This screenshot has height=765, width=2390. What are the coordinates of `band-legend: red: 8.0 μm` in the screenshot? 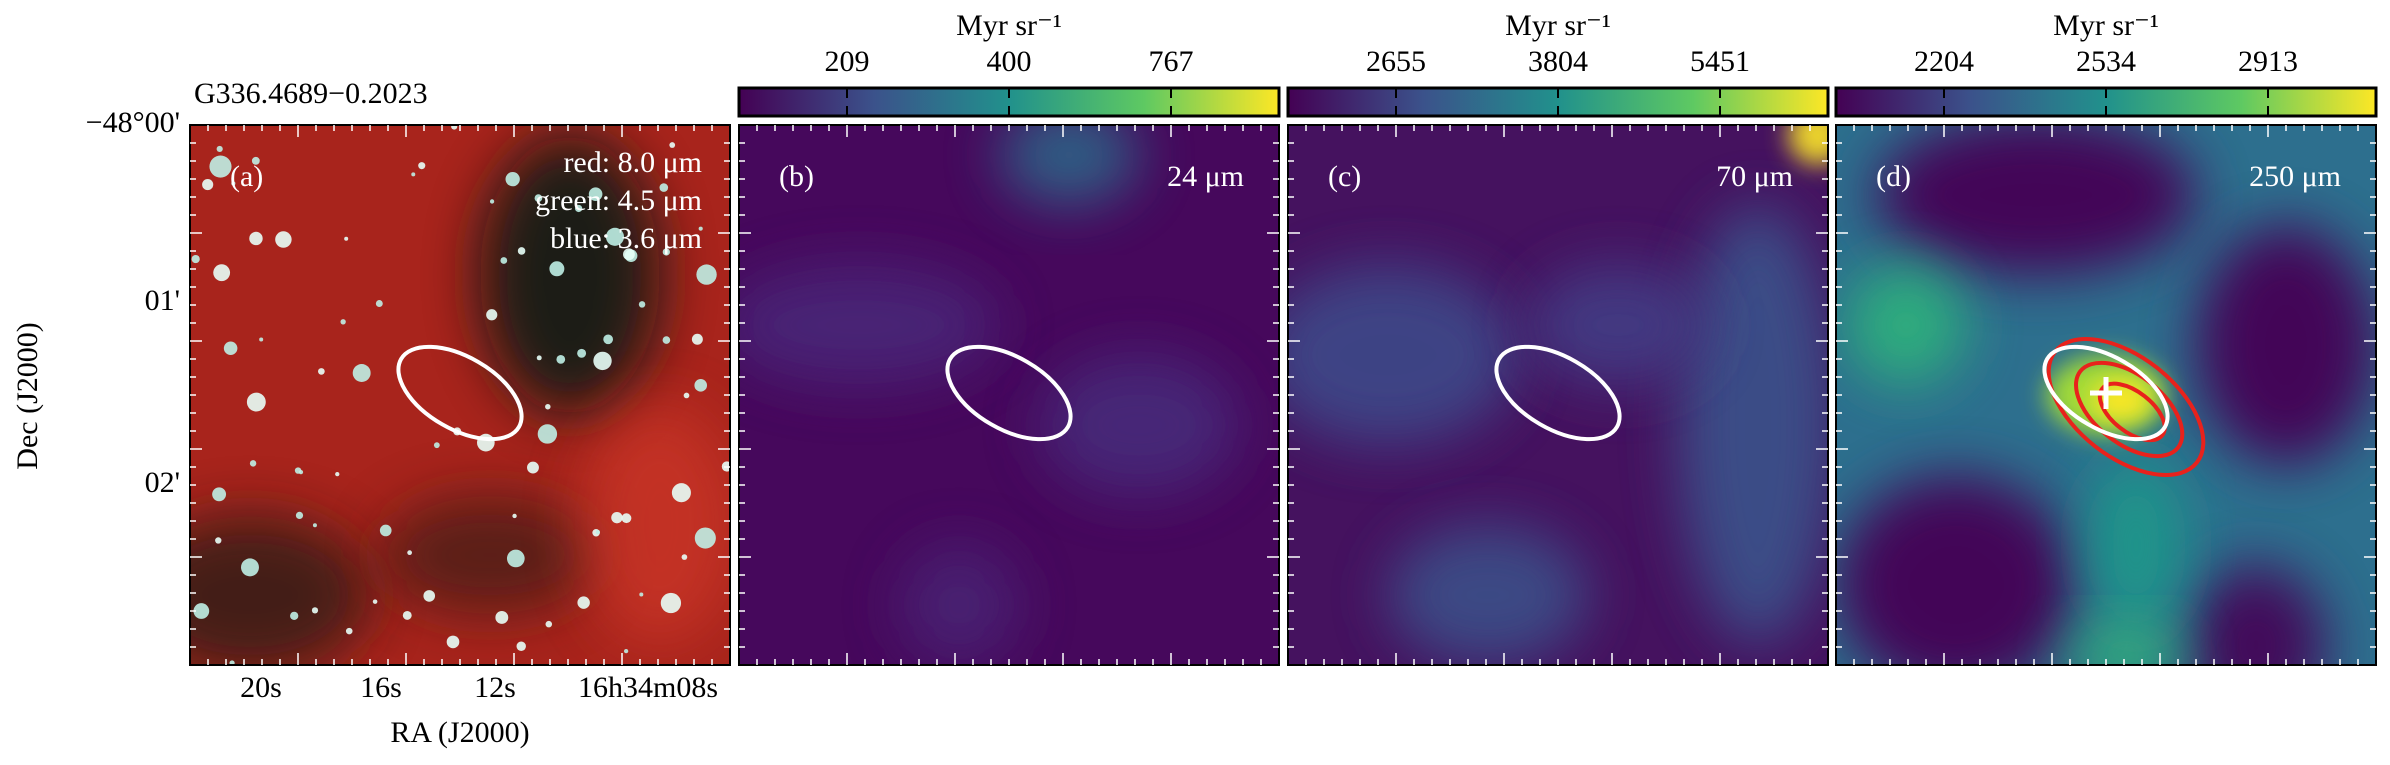 It's located at (632, 162).